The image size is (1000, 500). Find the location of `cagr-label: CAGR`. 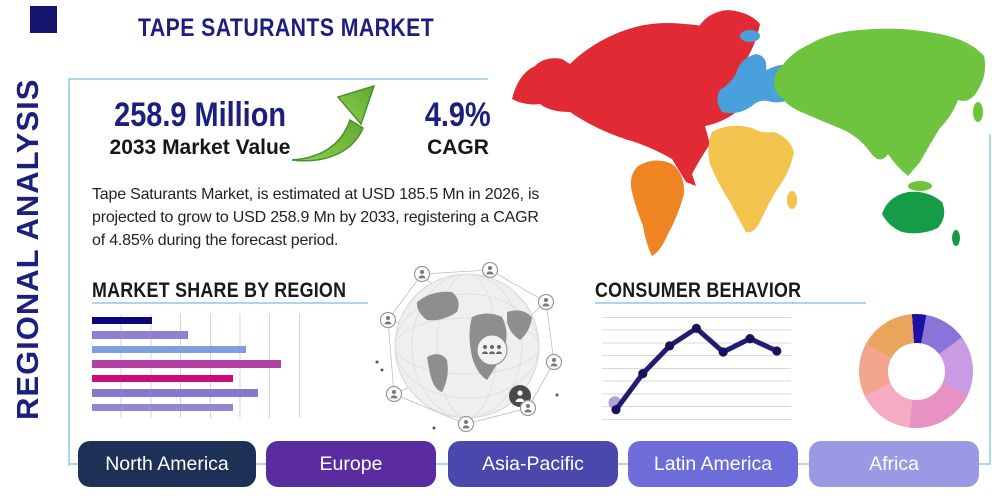

cagr-label: CAGR is located at coordinates (458, 147).